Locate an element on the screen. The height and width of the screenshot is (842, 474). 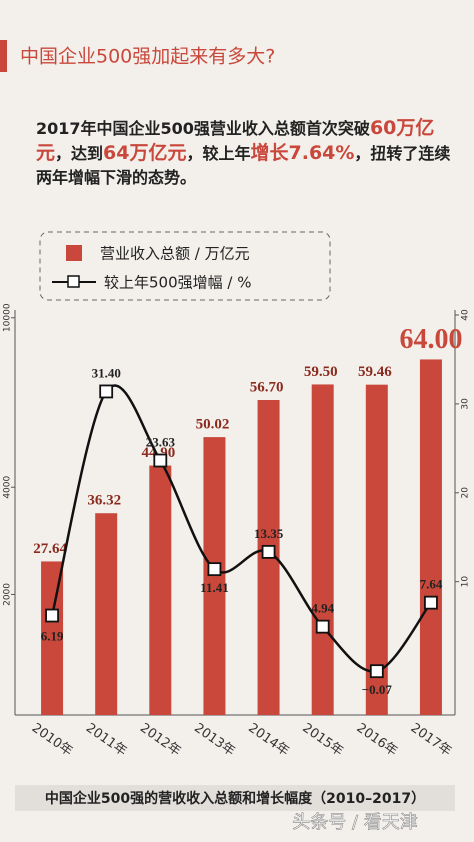
intro-text: ，扭转了连续两年增幅下滑的态势。 is located at coordinates (243, 165).